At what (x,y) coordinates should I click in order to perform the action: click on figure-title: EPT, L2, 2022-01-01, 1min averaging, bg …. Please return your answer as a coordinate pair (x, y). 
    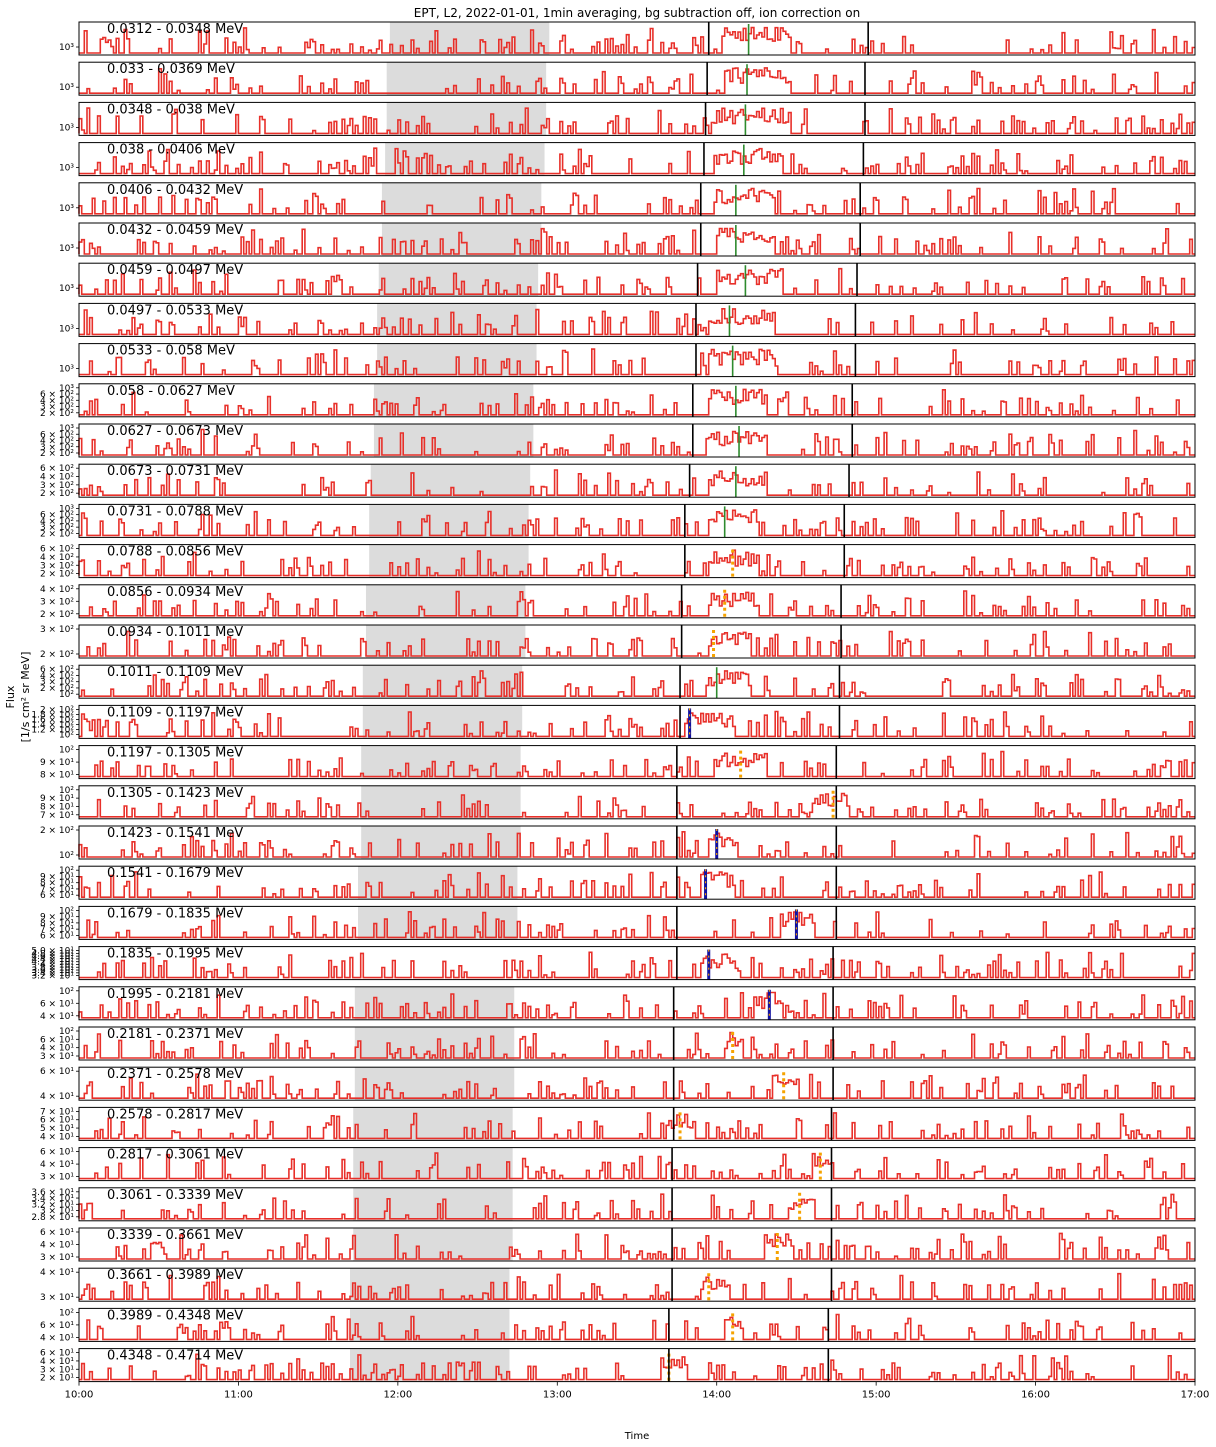
    Looking at the image, I should click on (637, 13).